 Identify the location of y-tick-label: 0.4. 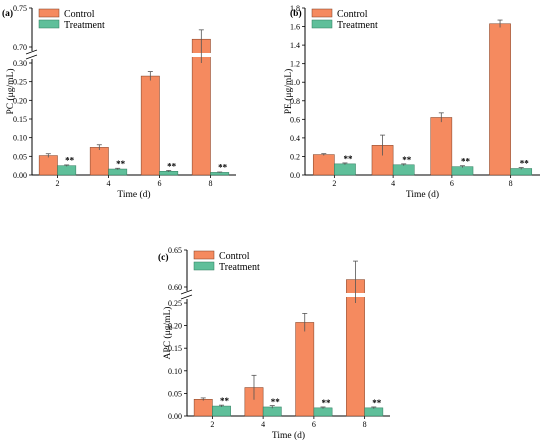
(295, 138).